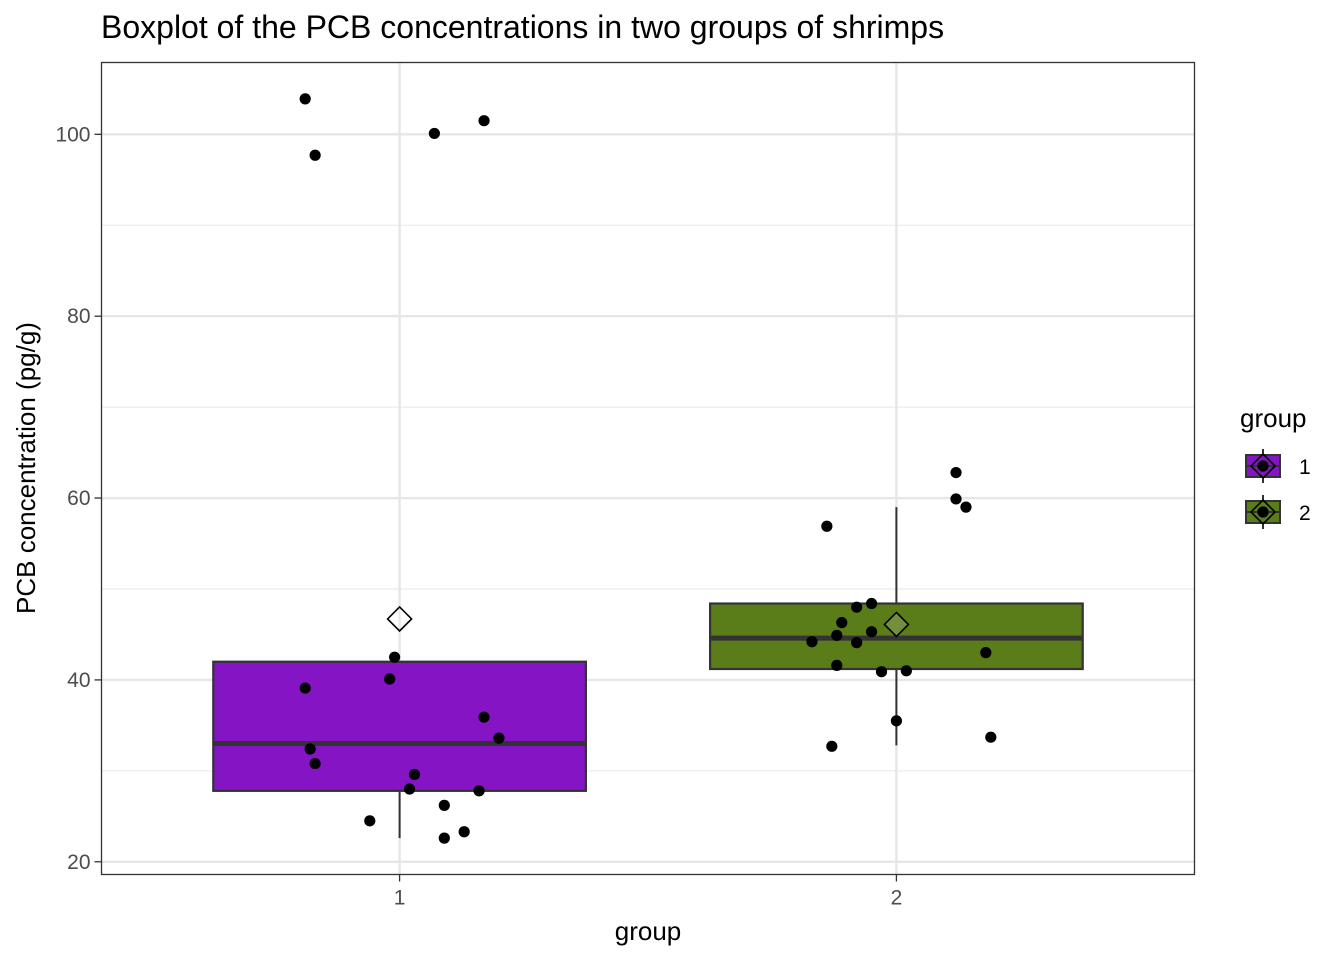 The width and height of the screenshot is (1344, 960). I want to click on box, so click(399, 726).